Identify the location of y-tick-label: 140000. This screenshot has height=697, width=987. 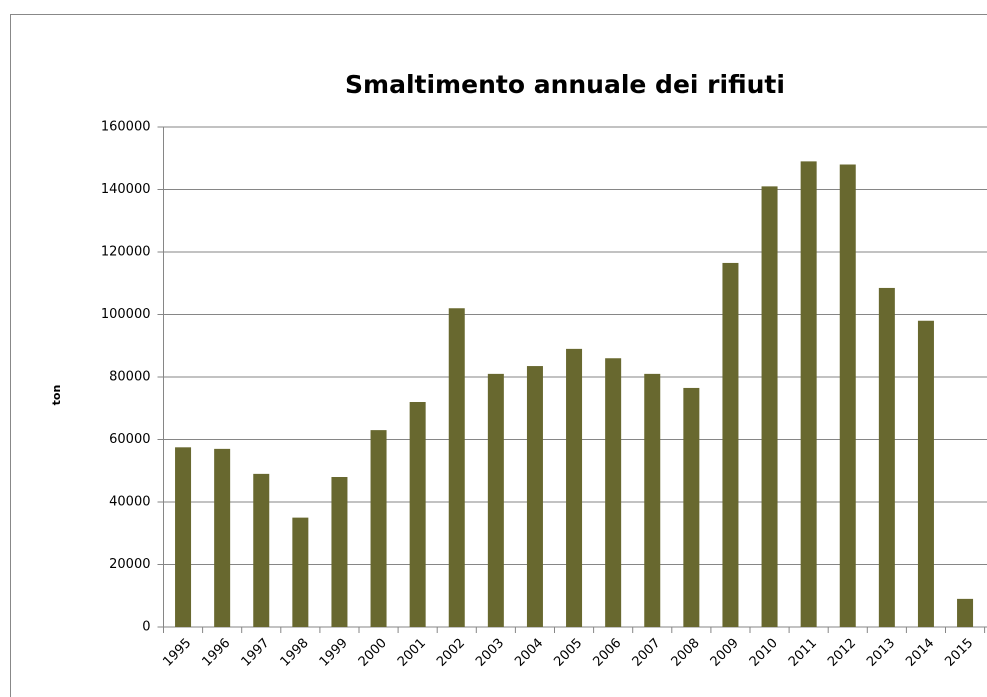
(126, 189).